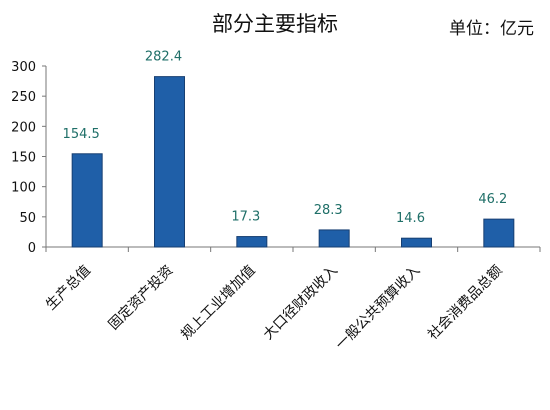 The height and width of the screenshot is (410, 550). Describe the element at coordinates (378, 308) in the screenshot. I see `category-label: 一般公共预算收入` at that location.